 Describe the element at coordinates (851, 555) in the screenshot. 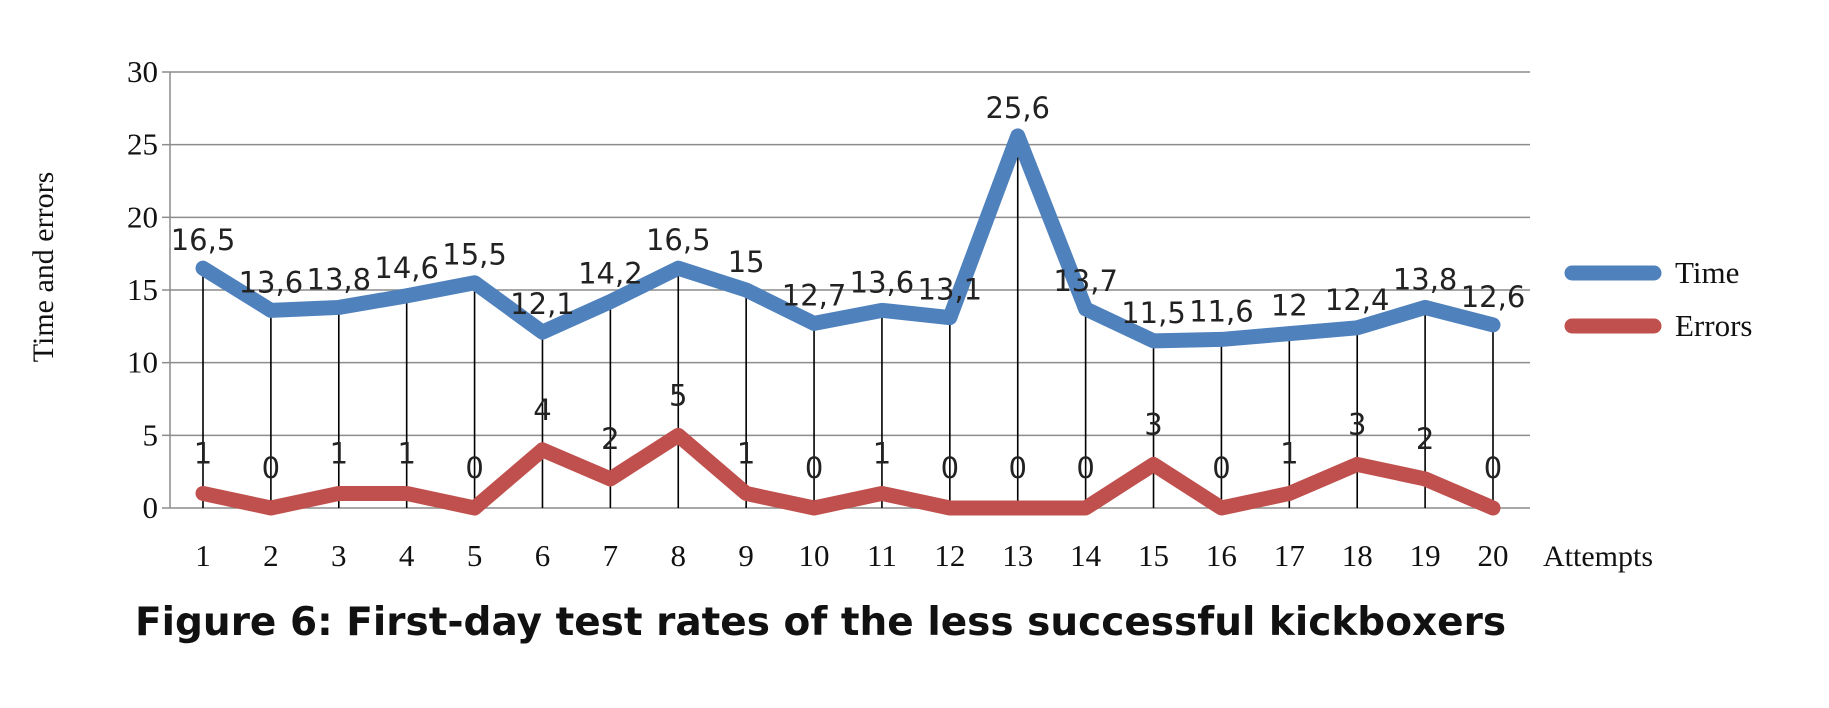

I see `x-axis-ticks: 1 2 3 4 5 6 7 8 9 10 11 12 13 14 15 16 17 18 19 20` at that location.